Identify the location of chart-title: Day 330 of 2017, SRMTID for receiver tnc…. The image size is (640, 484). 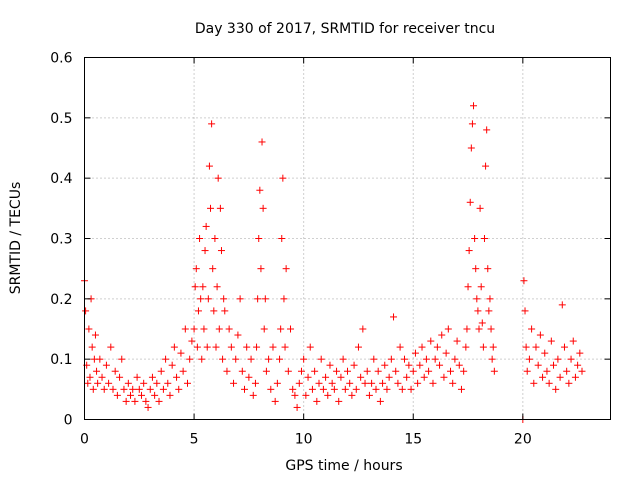
(345, 29).